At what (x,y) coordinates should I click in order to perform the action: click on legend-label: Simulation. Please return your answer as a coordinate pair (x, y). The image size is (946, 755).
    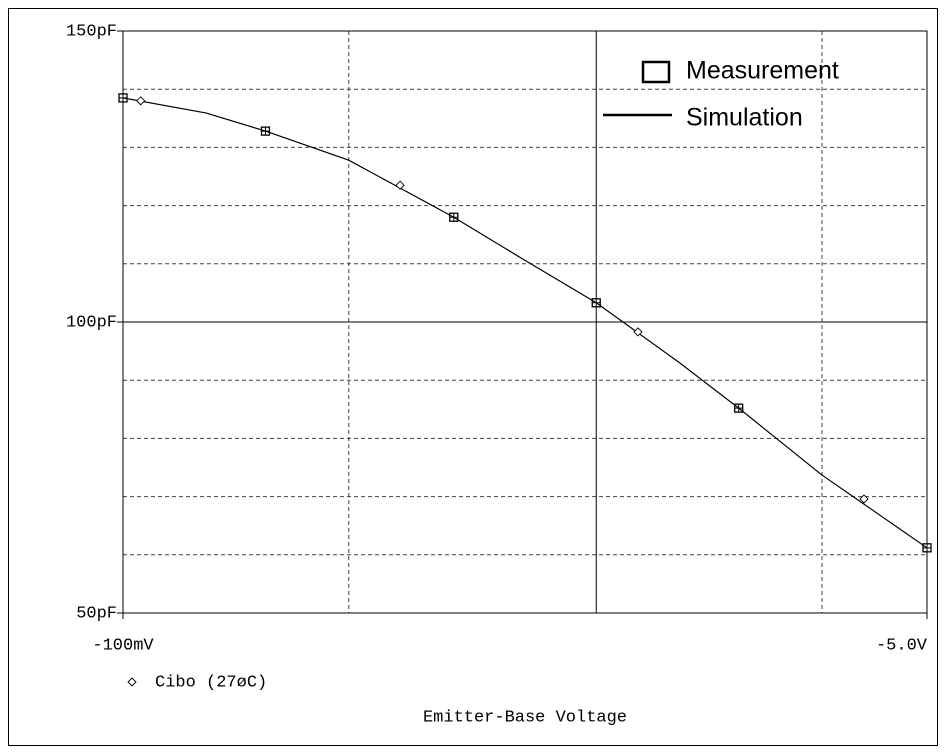
    Looking at the image, I should click on (744, 118).